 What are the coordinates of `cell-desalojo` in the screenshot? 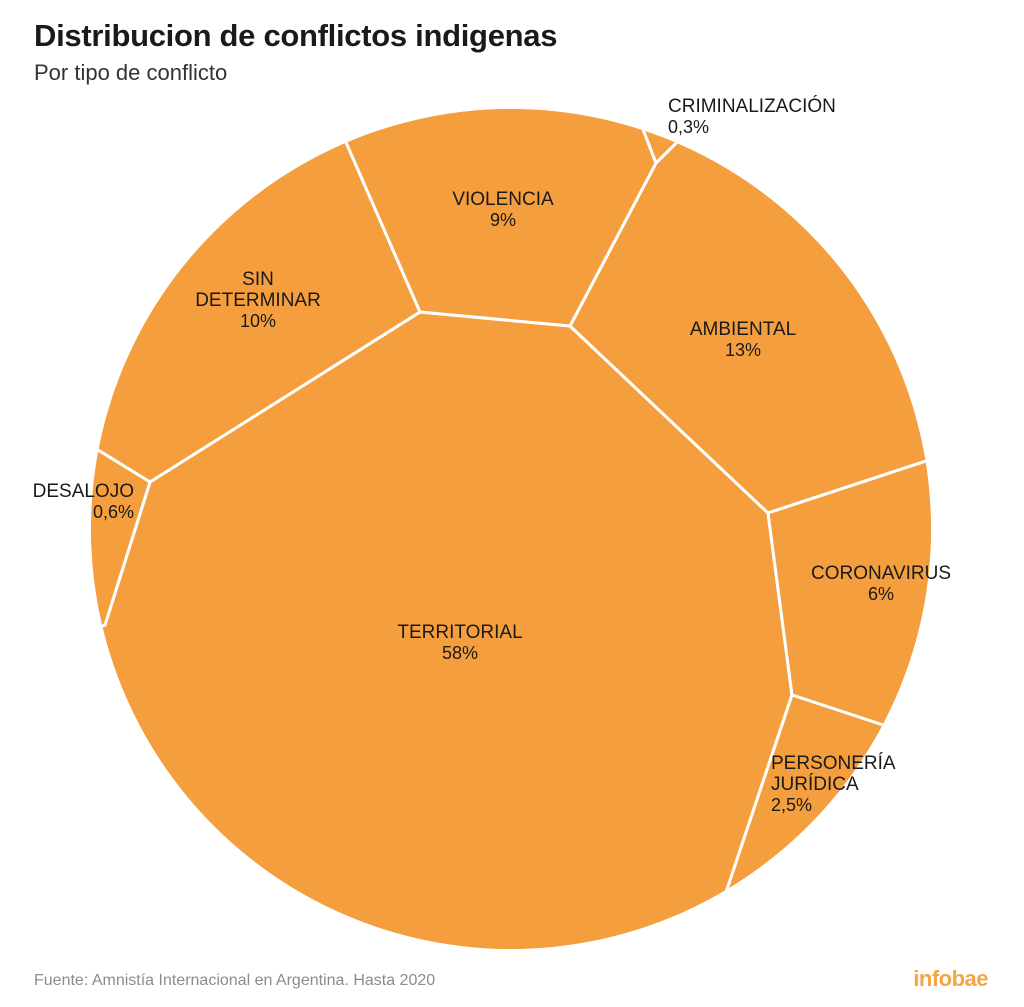 It's located at (121, 545).